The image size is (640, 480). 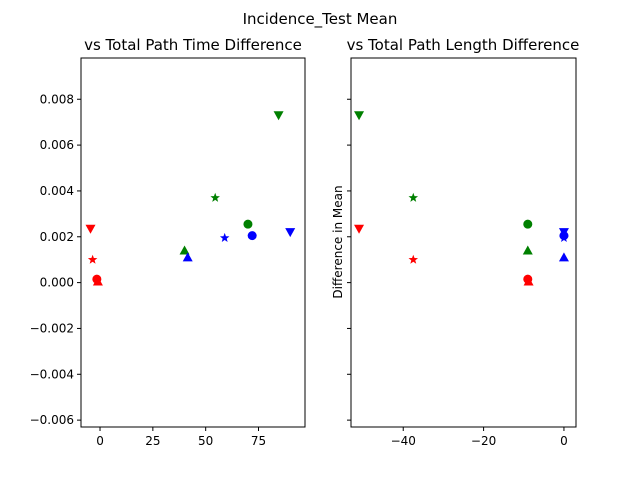 What do you see at coordinates (528, 281) in the screenshot?
I see `right-point-red-triangle-up` at bounding box center [528, 281].